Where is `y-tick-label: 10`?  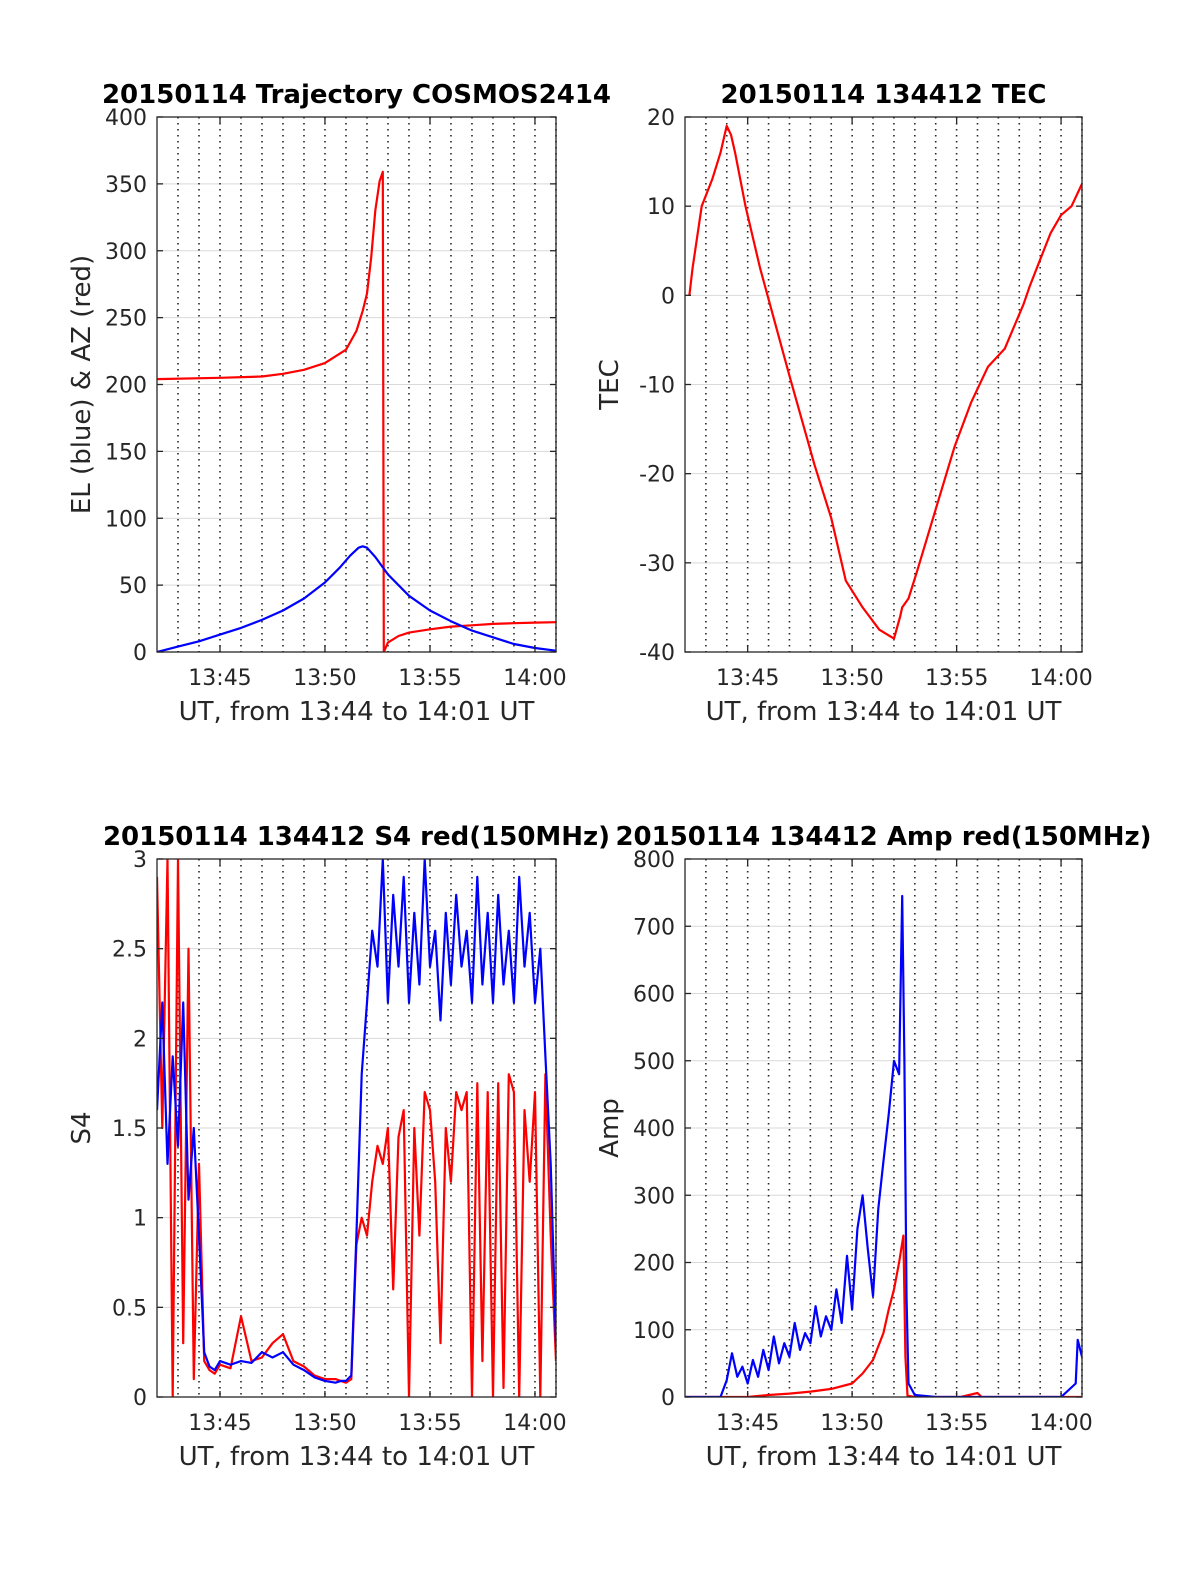
y-tick-label: 10 is located at coordinates (661, 207).